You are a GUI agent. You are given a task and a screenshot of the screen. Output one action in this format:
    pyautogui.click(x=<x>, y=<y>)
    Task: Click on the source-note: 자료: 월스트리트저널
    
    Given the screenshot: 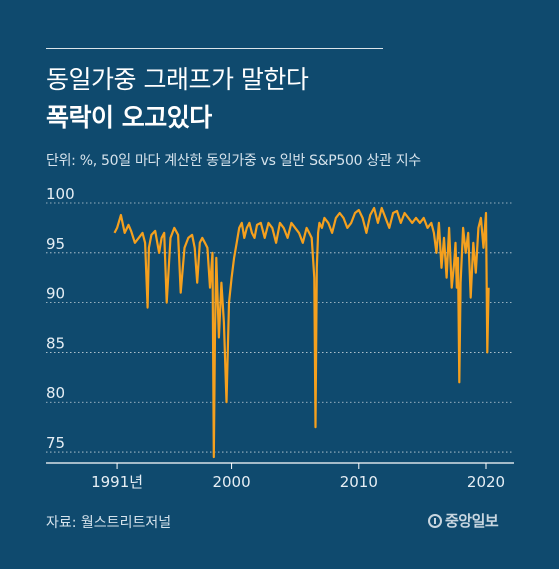 What is the action you would take?
    pyautogui.click(x=109, y=523)
    